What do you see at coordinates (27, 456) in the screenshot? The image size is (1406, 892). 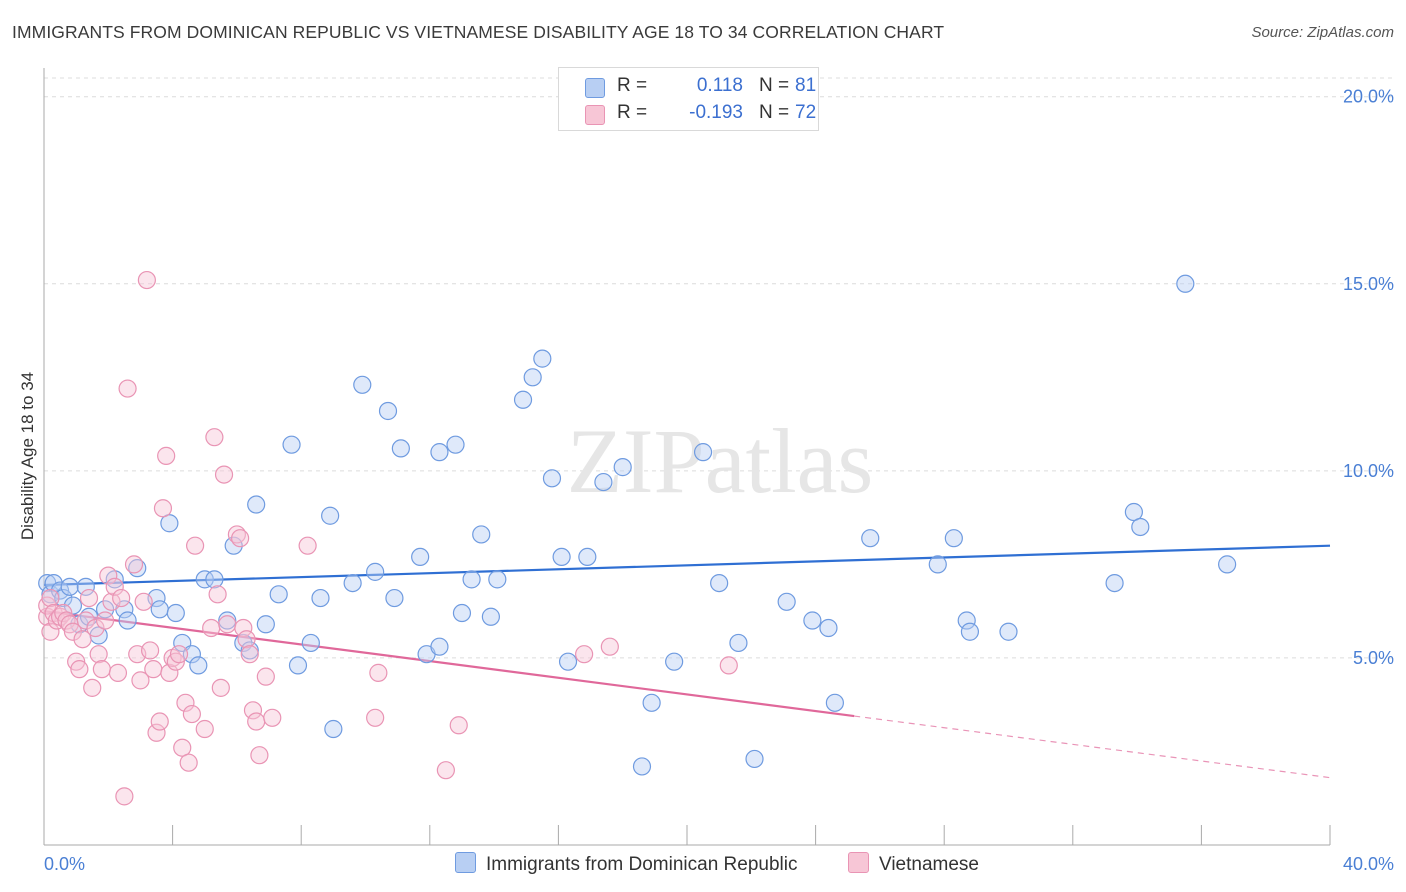 I see `y-axis-label: Disability Age 18 to 34` at bounding box center [27, 456].